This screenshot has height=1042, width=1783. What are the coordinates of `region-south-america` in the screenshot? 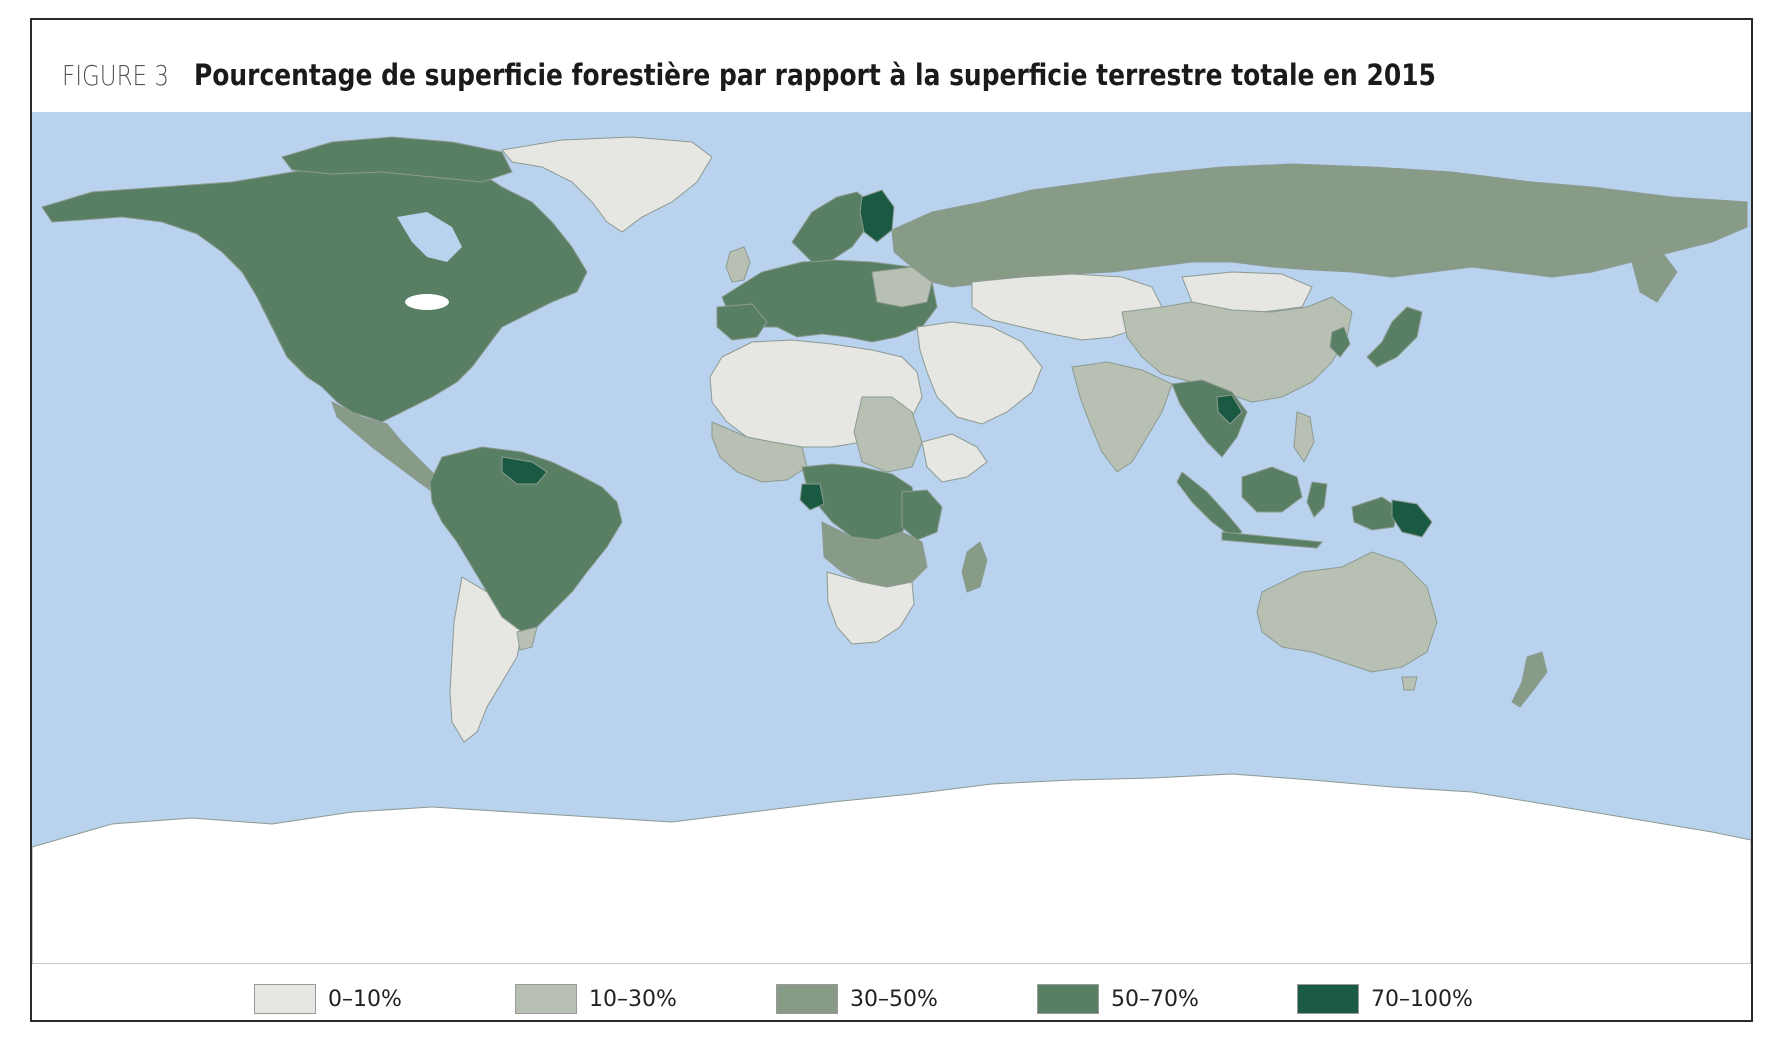 It's located at (526, 539).